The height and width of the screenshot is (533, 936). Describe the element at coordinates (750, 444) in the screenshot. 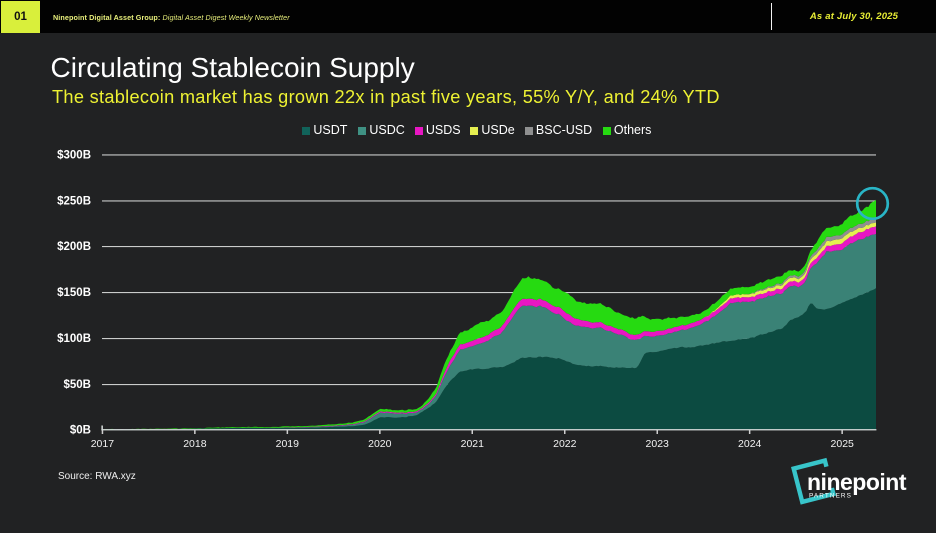

I see `svg-text: 2024` at that location.